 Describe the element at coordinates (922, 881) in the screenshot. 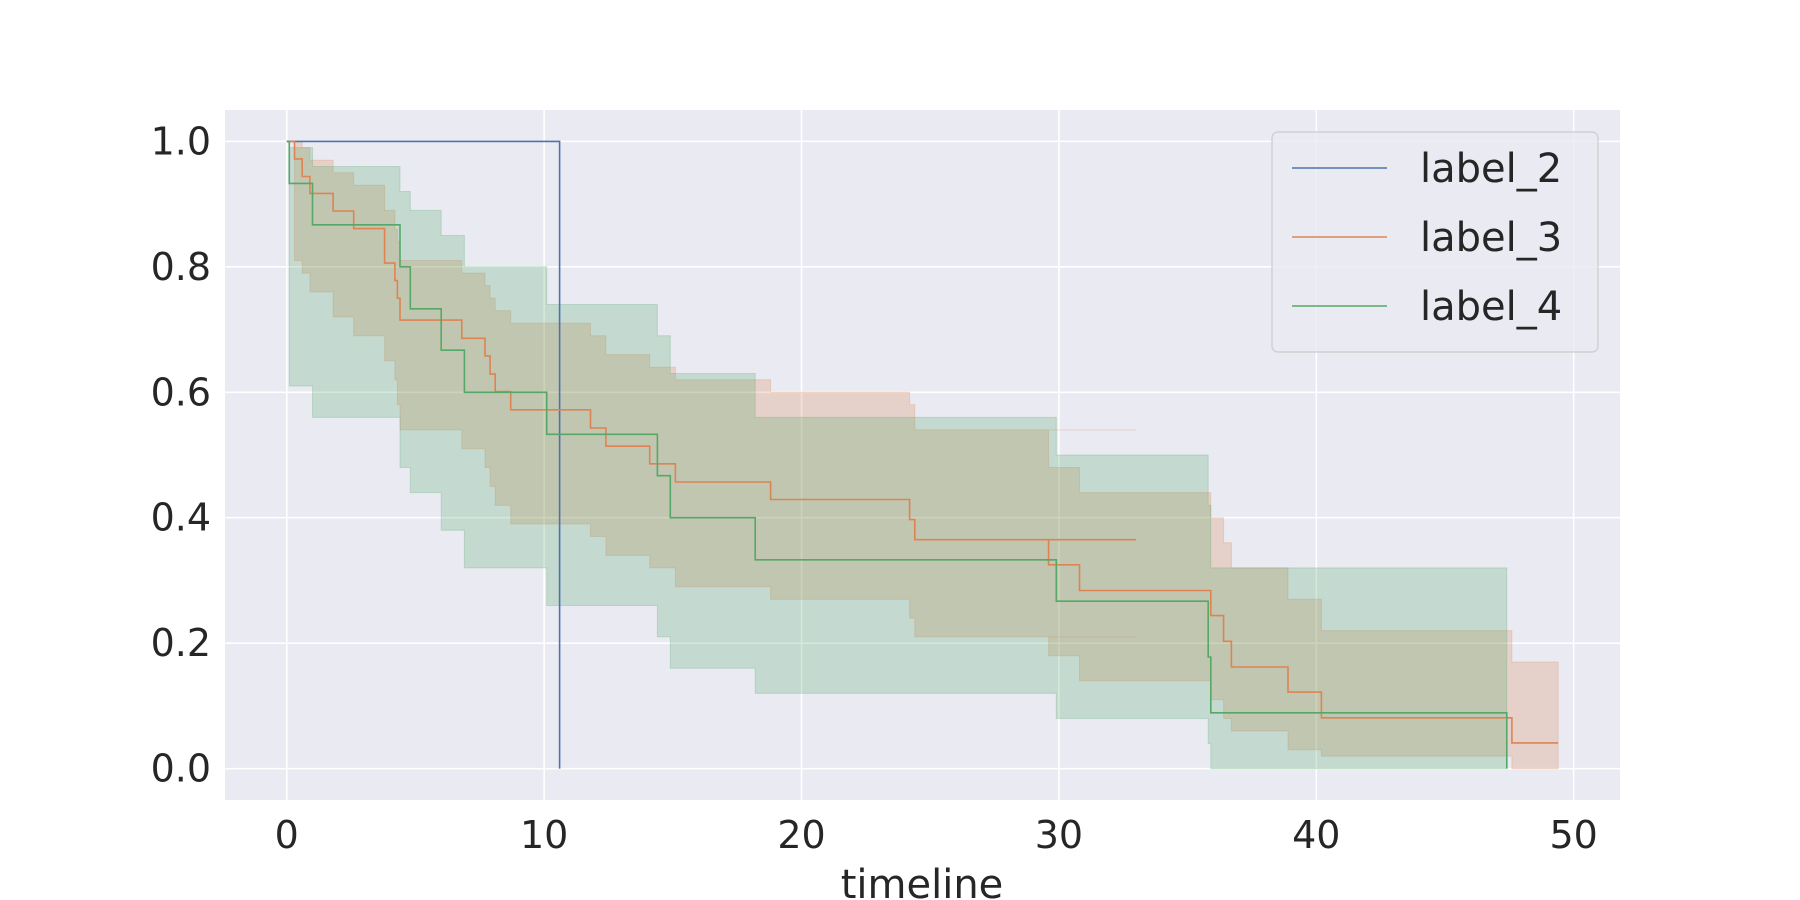

I see `x-axis-label: timeline` at that location.